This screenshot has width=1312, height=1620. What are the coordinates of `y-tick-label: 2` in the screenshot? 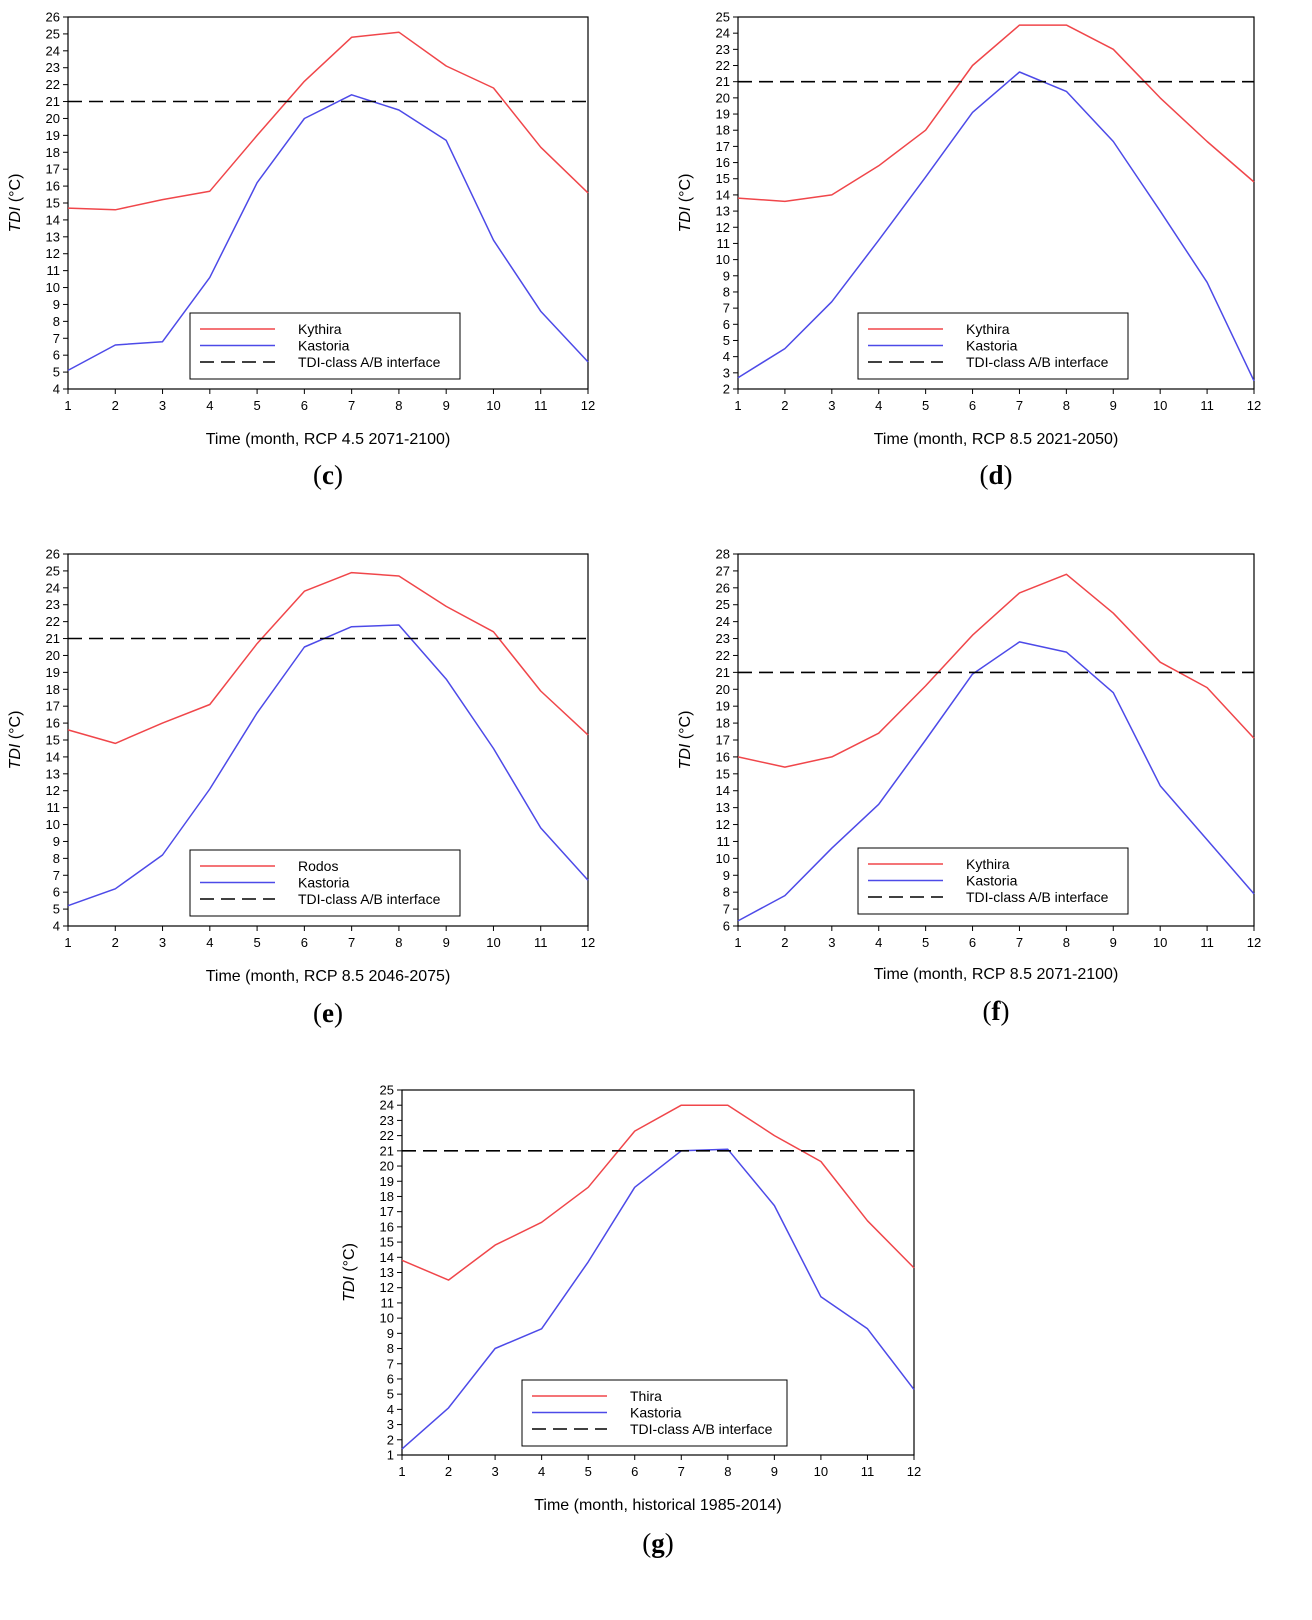 It's located at (390, 1439).